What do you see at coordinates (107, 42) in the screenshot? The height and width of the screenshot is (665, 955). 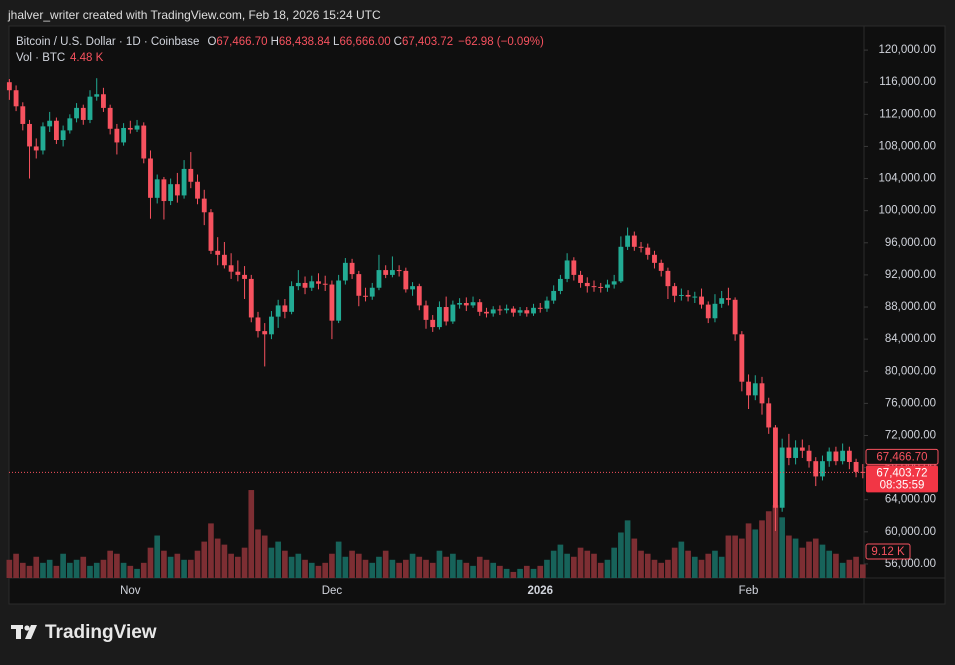 I see `symbol: Bitcoin / U.S. Dollar · 1D · Coinbase` at bounding box center [107, 42].